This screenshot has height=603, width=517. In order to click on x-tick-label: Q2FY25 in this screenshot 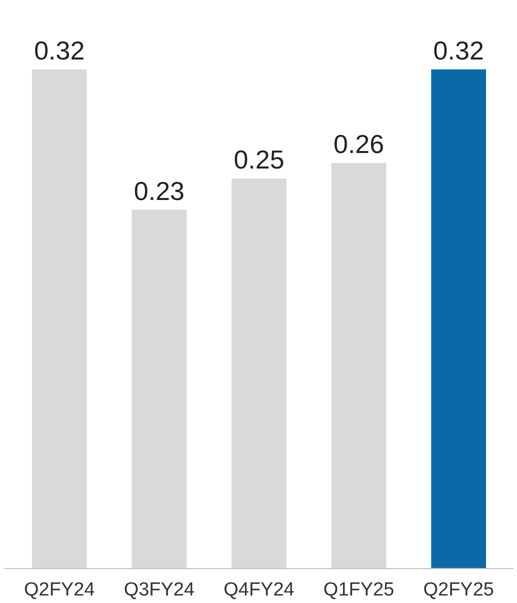, I will do `click(458, 590)`.